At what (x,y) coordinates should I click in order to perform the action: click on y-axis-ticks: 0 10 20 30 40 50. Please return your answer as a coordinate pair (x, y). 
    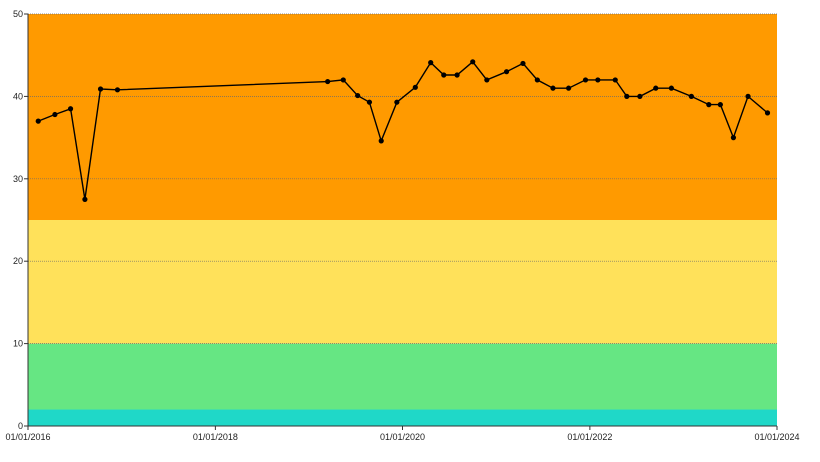
    Looking at the image, I should click on (20, 220).